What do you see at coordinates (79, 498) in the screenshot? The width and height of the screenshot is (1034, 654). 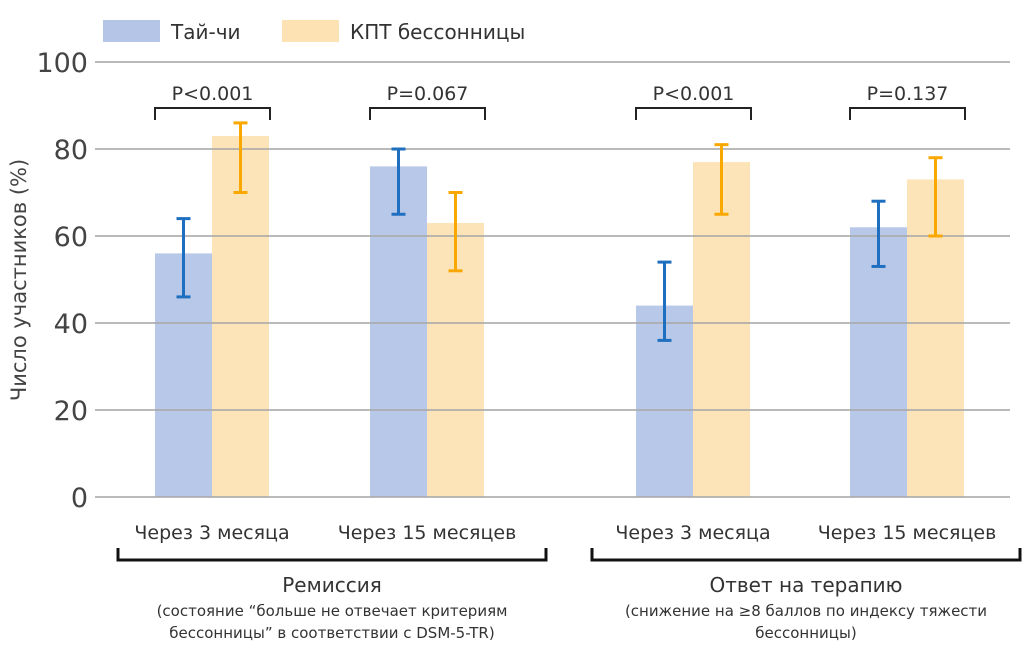 I see `y-tick-label: 0` at bounding box center [79, 498].